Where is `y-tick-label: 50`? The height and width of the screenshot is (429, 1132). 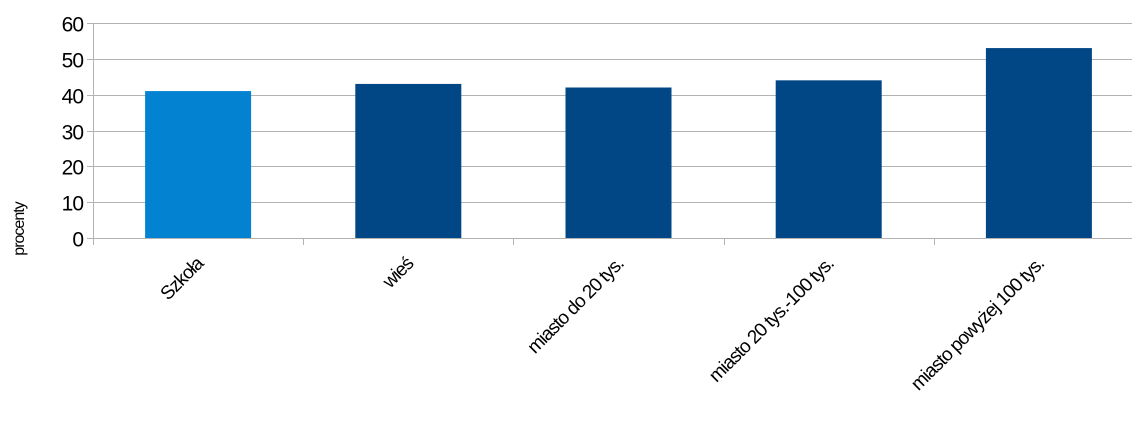
y-tick-label: 50 is located at coordinates (73, 61).